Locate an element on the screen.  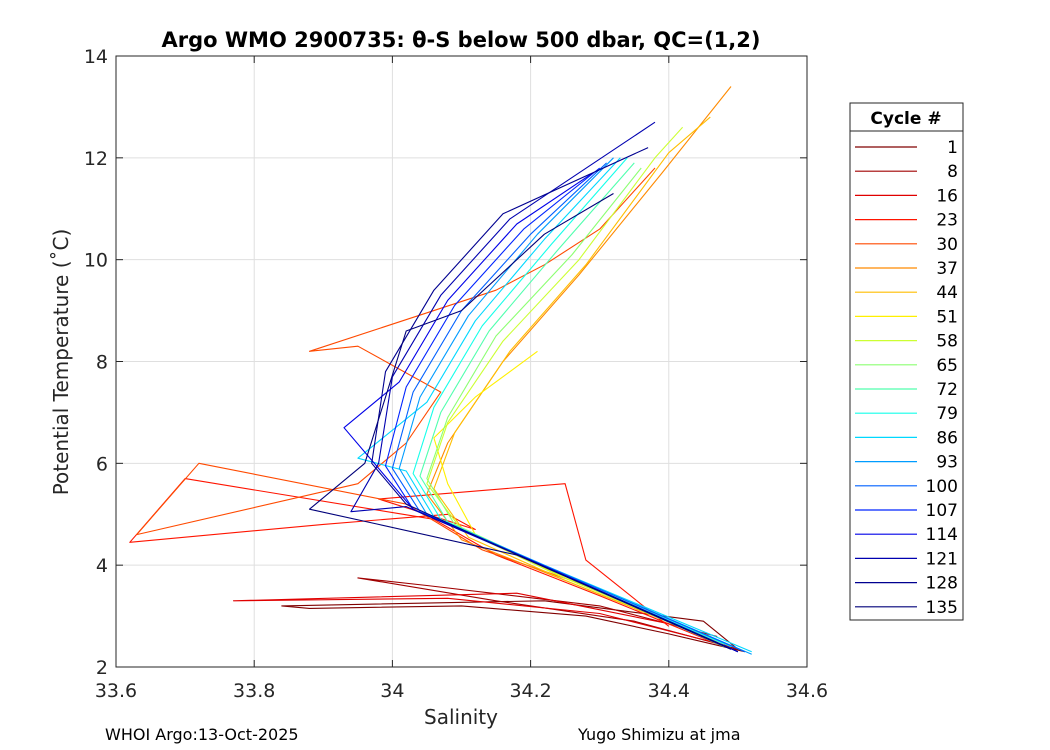
y-tick-labels: 2 4 6 8 10 12 14 is located at coordinates (96, 362).